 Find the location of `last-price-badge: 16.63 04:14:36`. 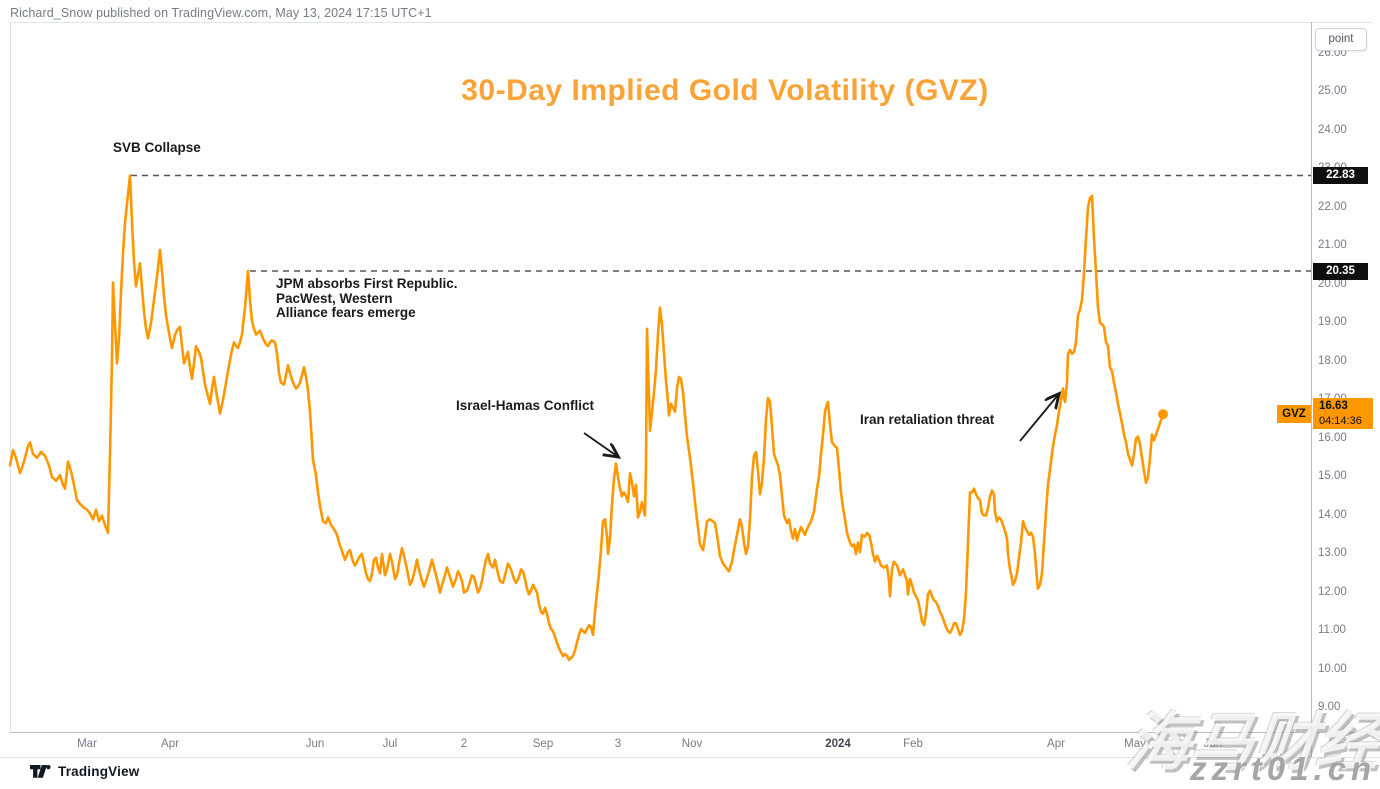

last-price-badge: 16.63 04:14:36 is located at coordinates (1343, 413).